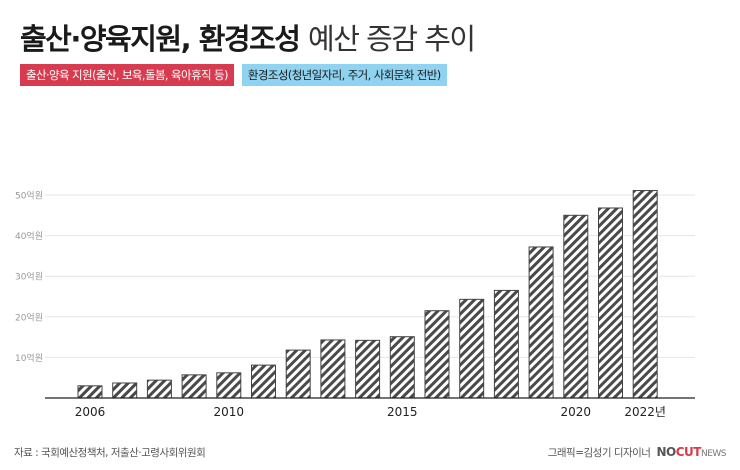  What do you see at coordinates (29, 236) in the screenshot?
I see `y-tick-label: 40억원` at bounding box center [29, 236].